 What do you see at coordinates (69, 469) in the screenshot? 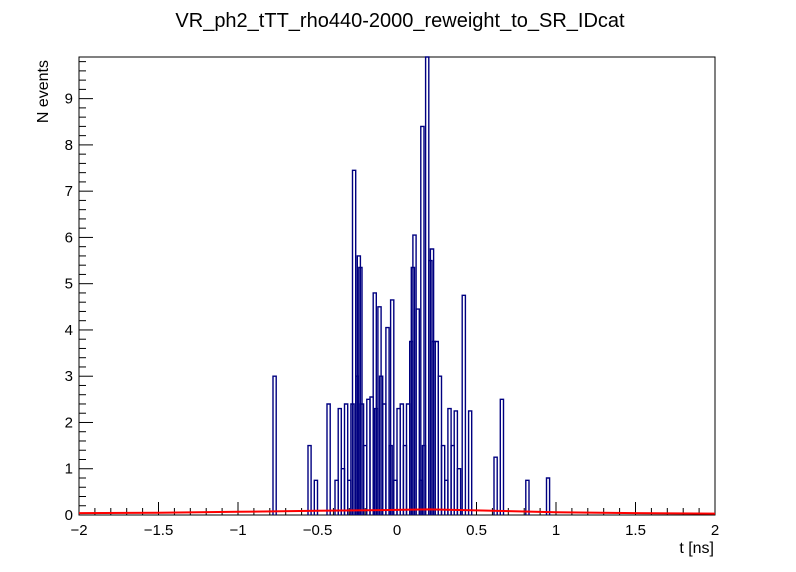
I see `y-tick-label: 1` at bounding box center [69, 469].